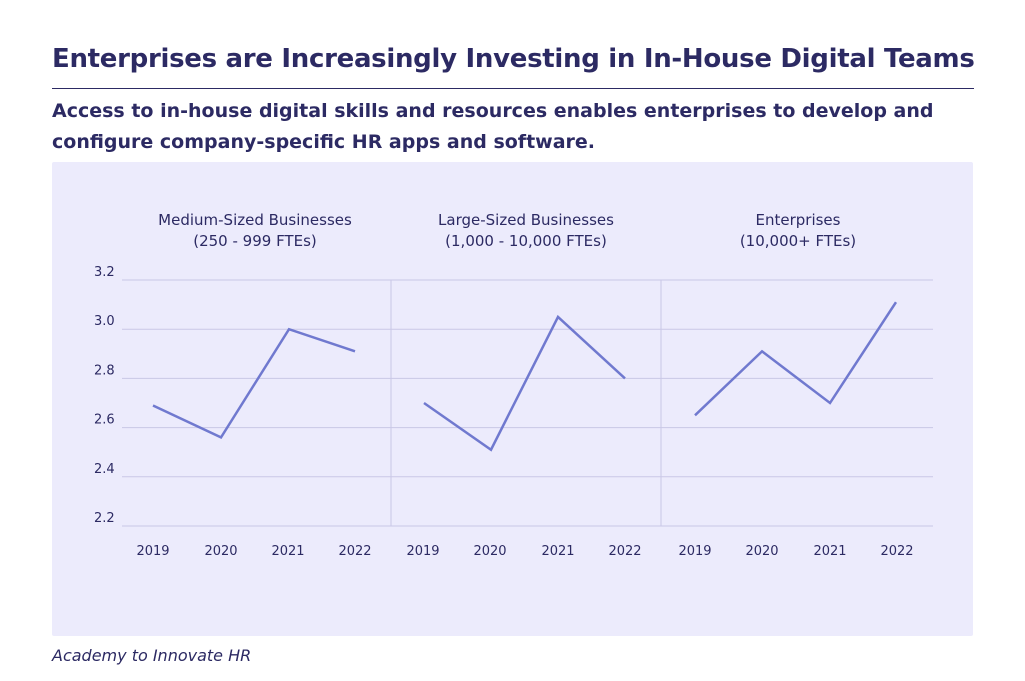  Describe the element at coordinates (152, 655) in the screenshot. I see `source-credit: Academy to Innovate HR` at that location.